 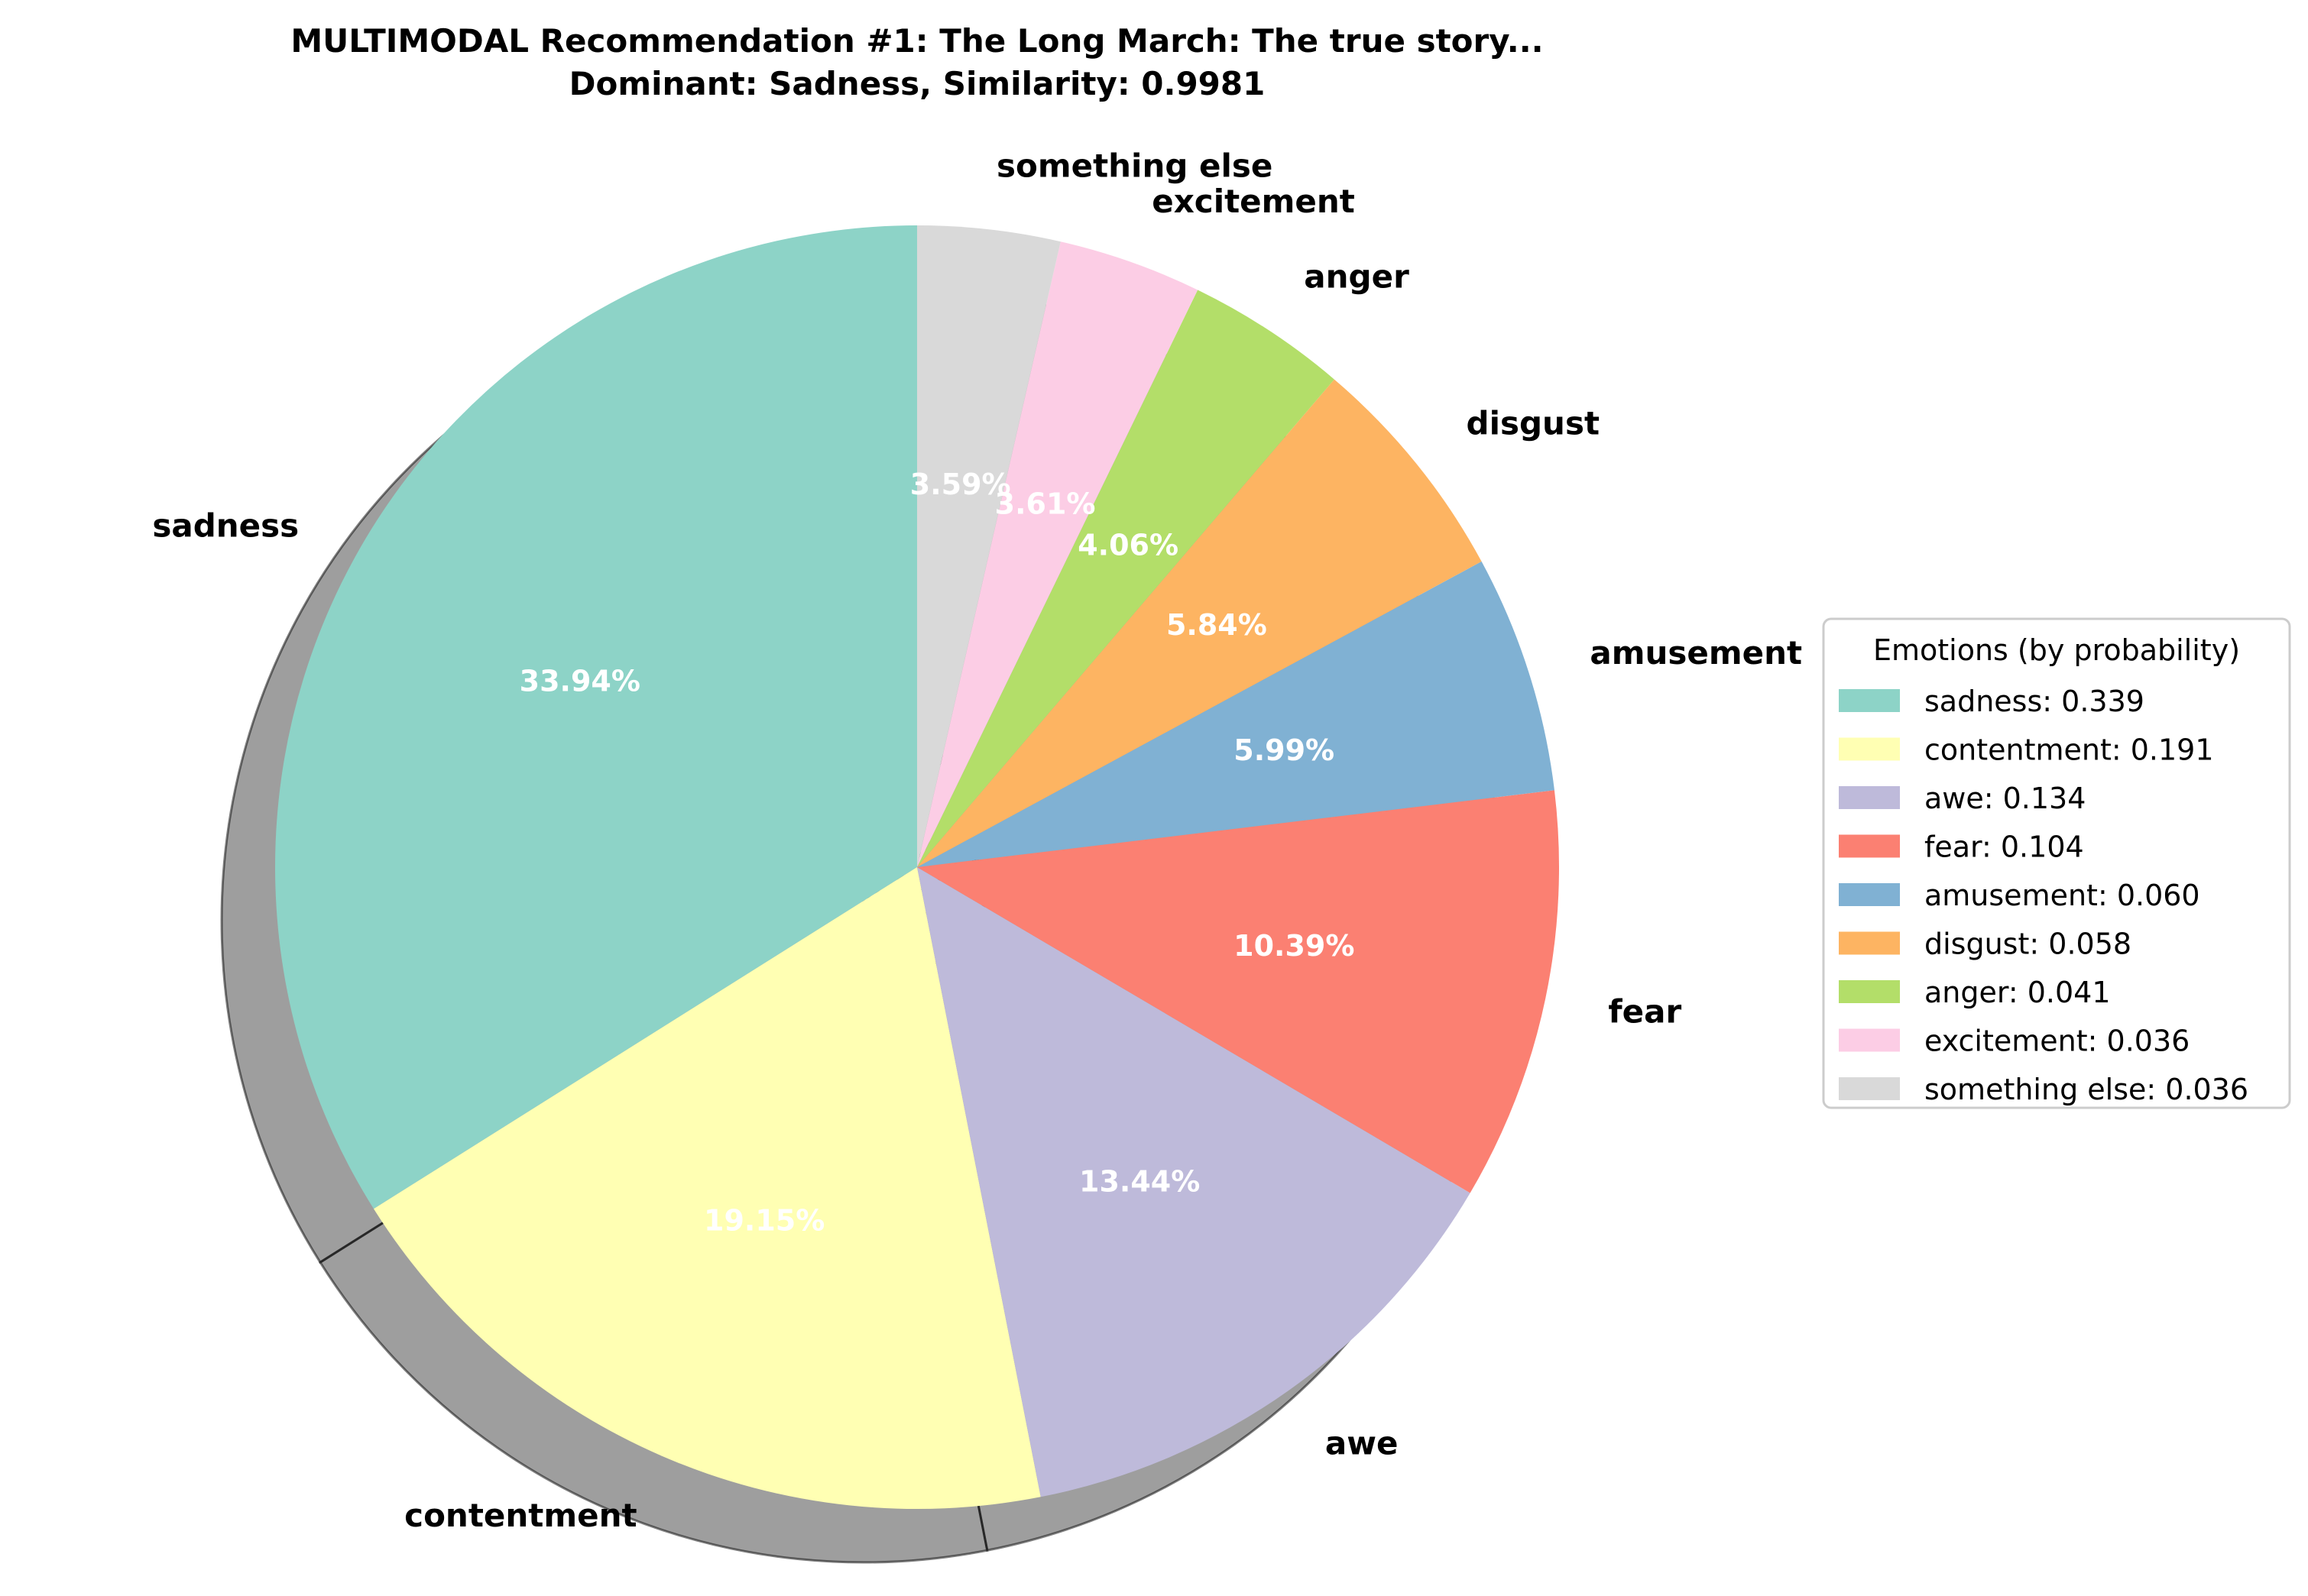 I want to click on slice-label-anger: anger, so click(x=1356, y=277).